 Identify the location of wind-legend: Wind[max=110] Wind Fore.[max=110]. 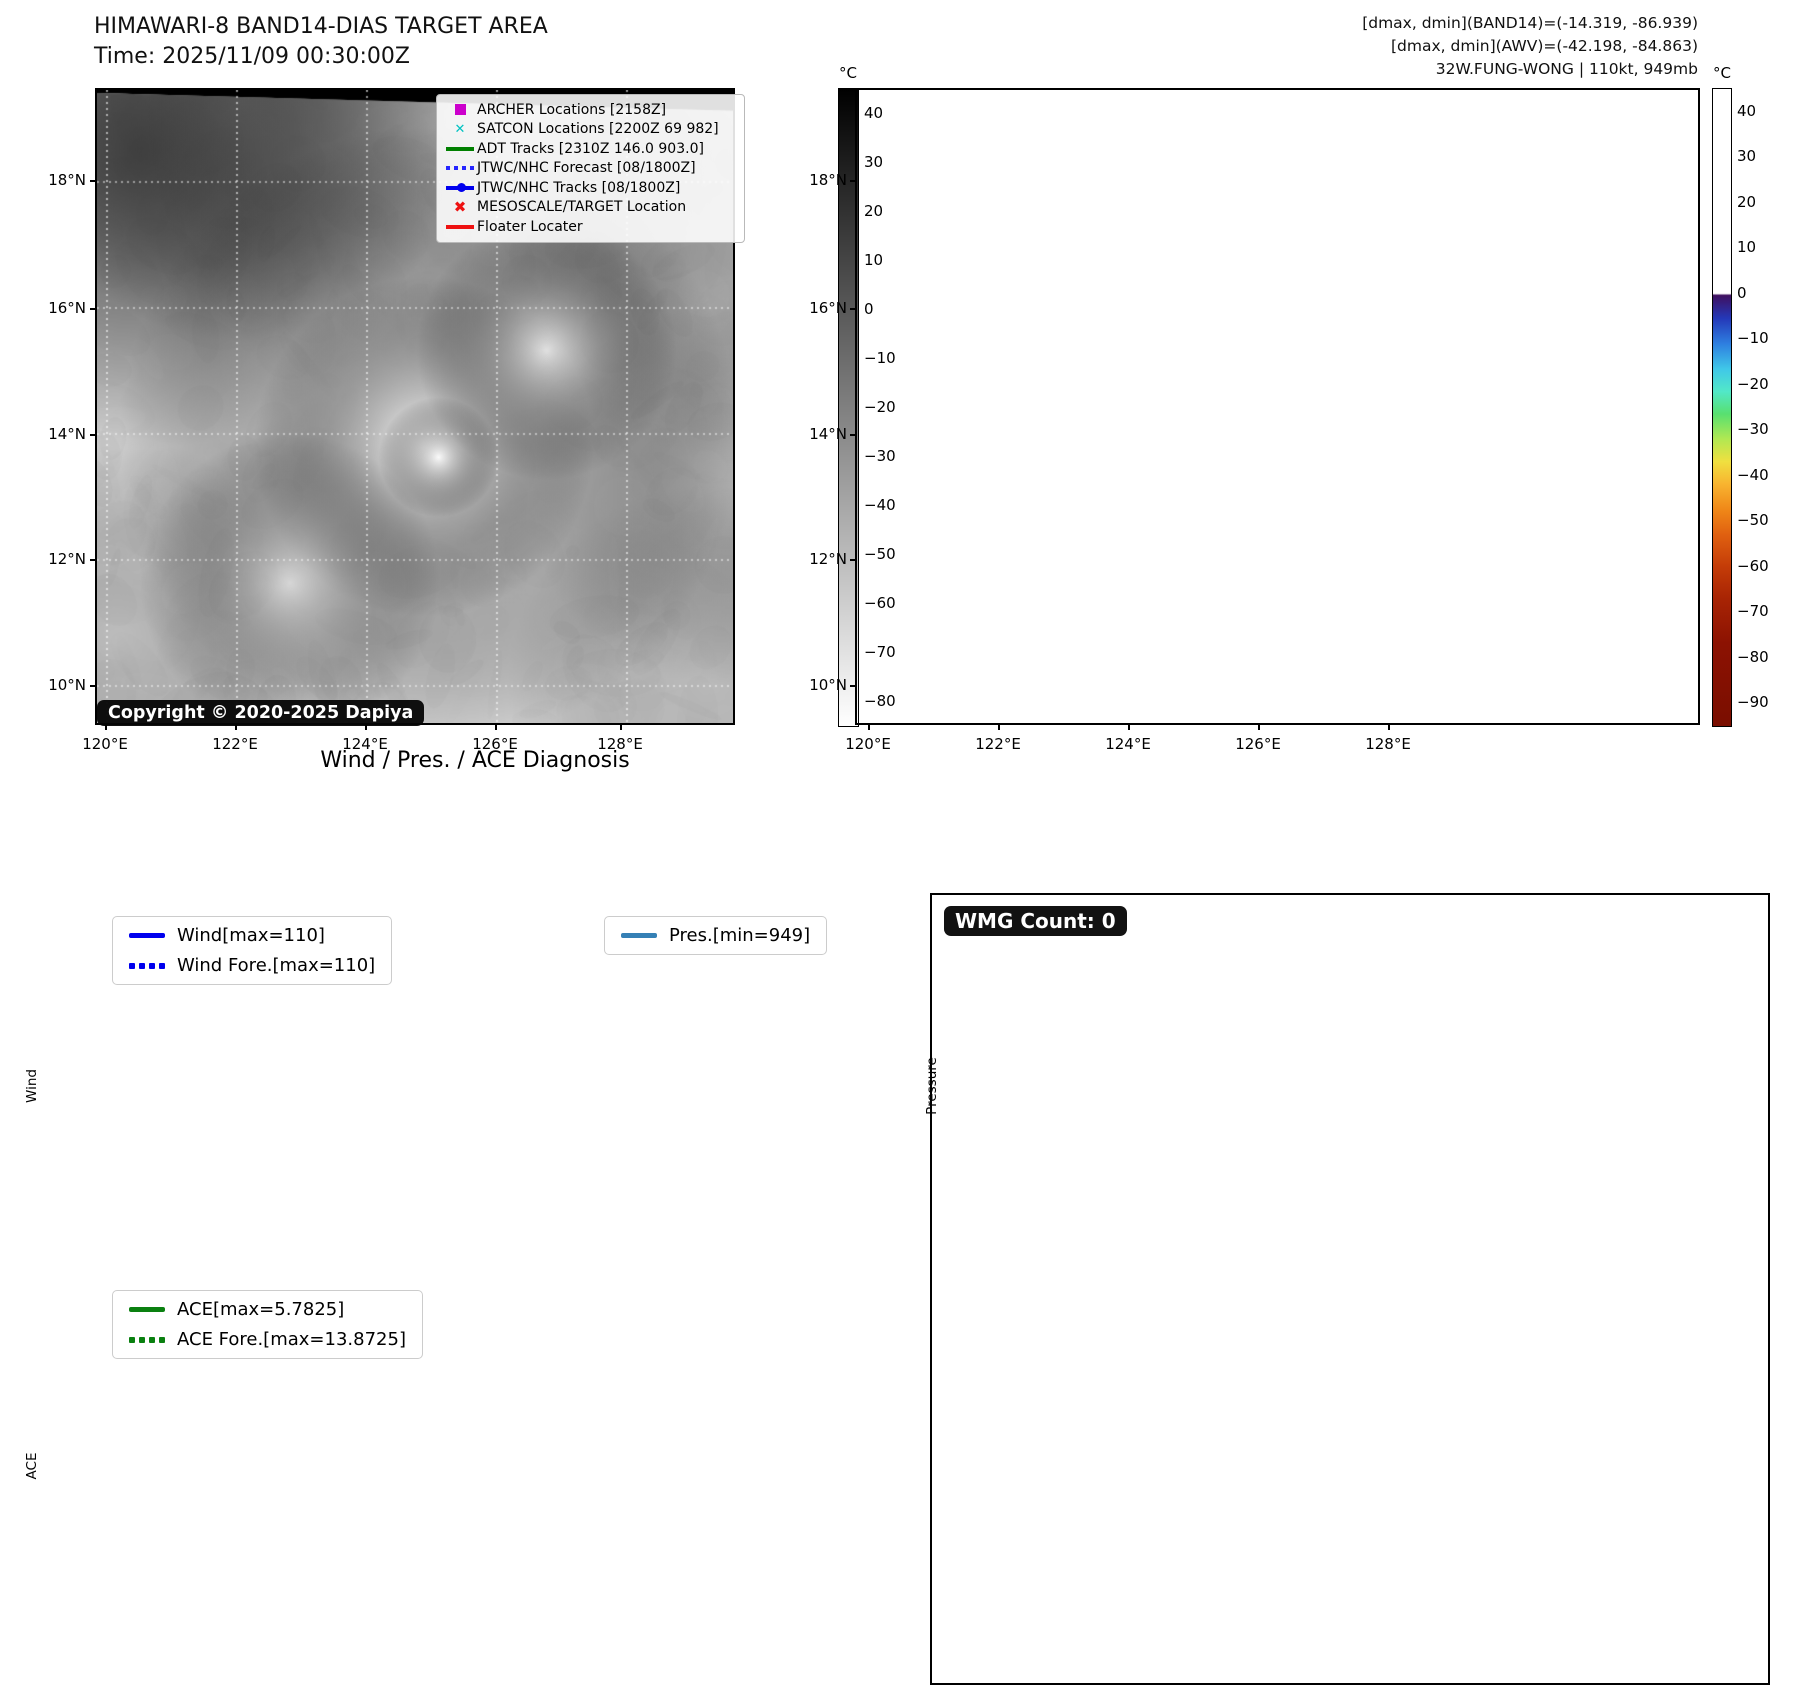
(252, 950).